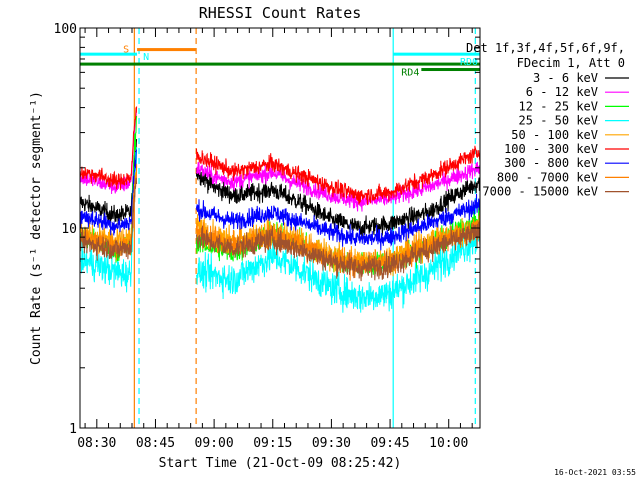 Image resolution: width=640 pixels, height=480 pixels. I want to click on legend-header-0: Det 1f,3f,4f,5f,6f,9f,, so click(545, 48).